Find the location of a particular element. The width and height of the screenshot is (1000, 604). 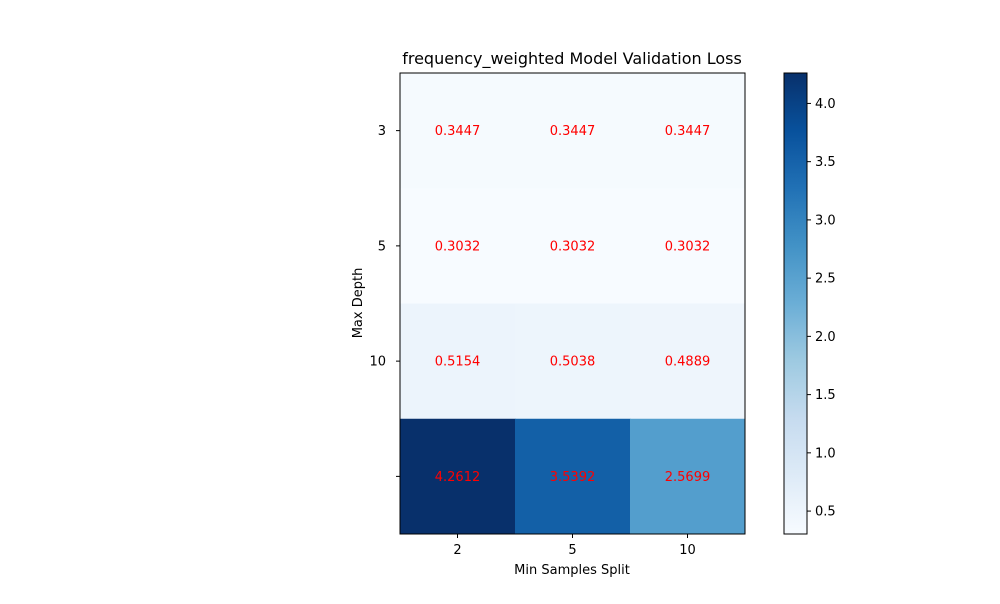

colorbar-tick-label: 1.5 is located at coordinates (825, 395).